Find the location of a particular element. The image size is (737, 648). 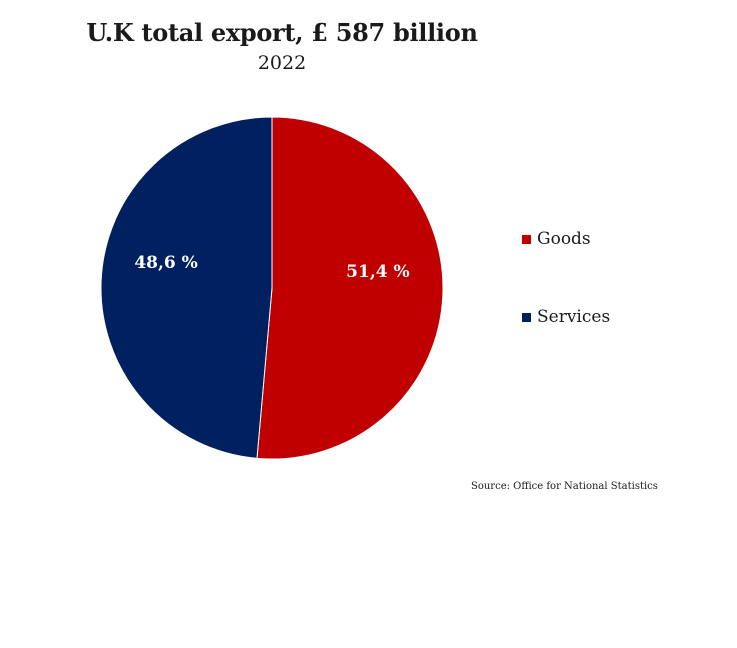

pie-slice-services is located at coordinates (186, 287).